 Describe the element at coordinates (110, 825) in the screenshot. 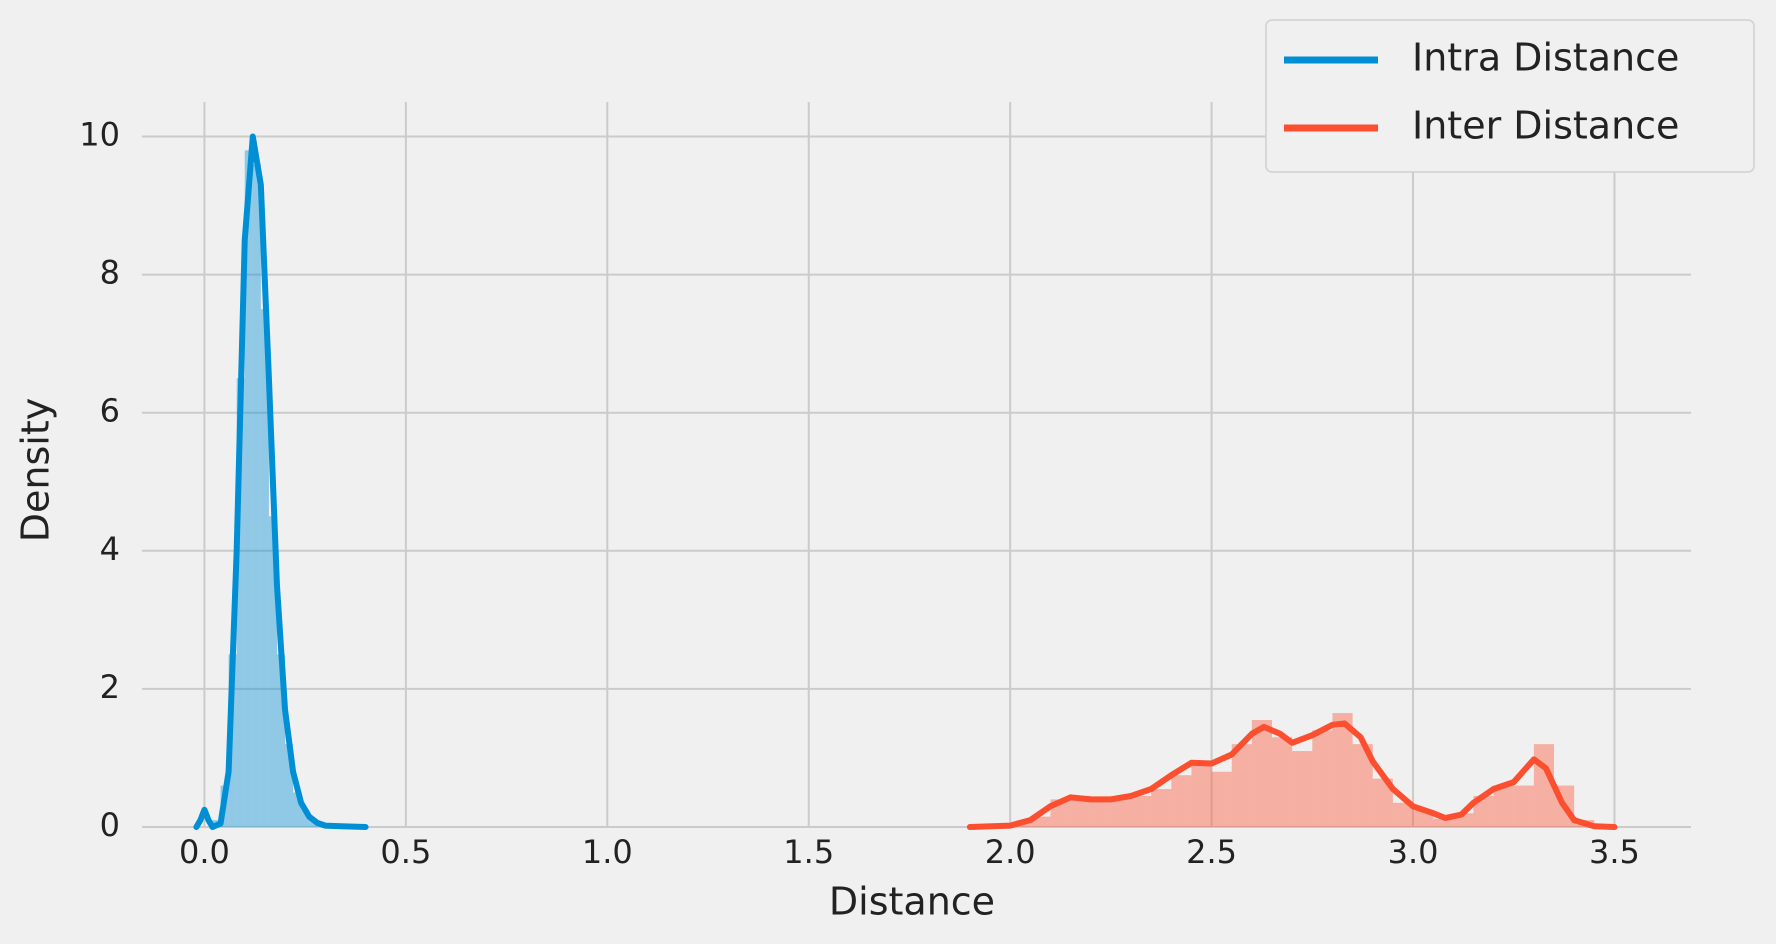

I see `y-tick-label: 0` at that location.